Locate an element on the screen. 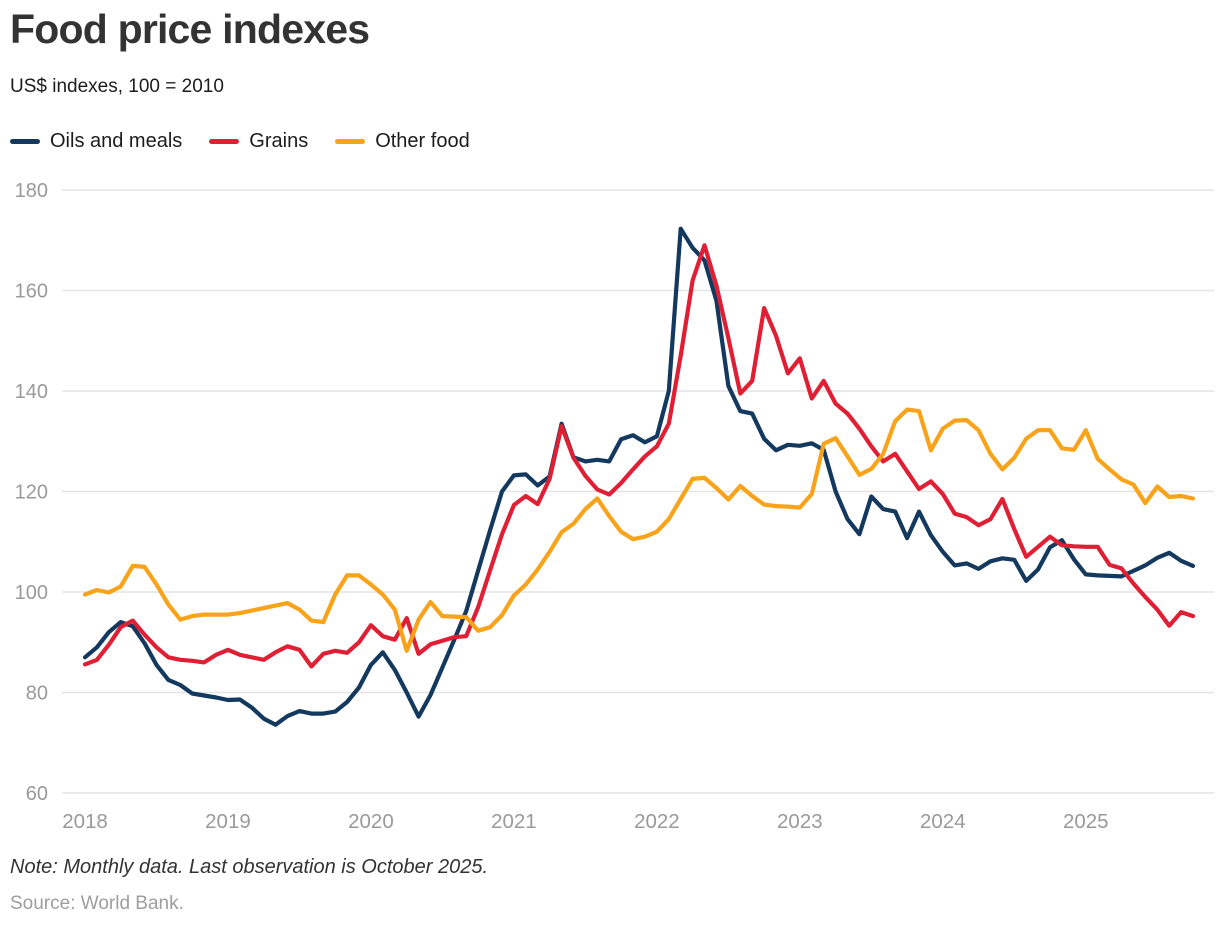 This screenshot has width=1220, height=936. legend-item-other-food: Other food is located at coordinates (402, 141).